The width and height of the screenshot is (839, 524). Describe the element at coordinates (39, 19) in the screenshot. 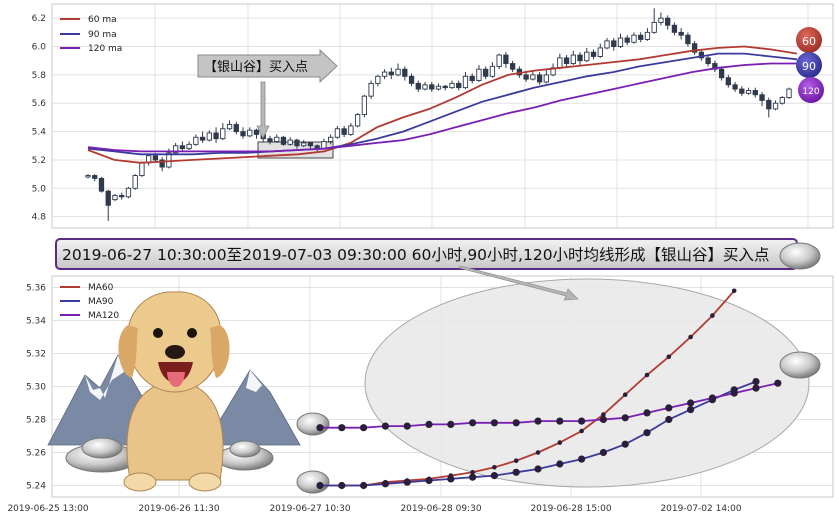

I see `top-y-tick-label: 6.2` at that location.